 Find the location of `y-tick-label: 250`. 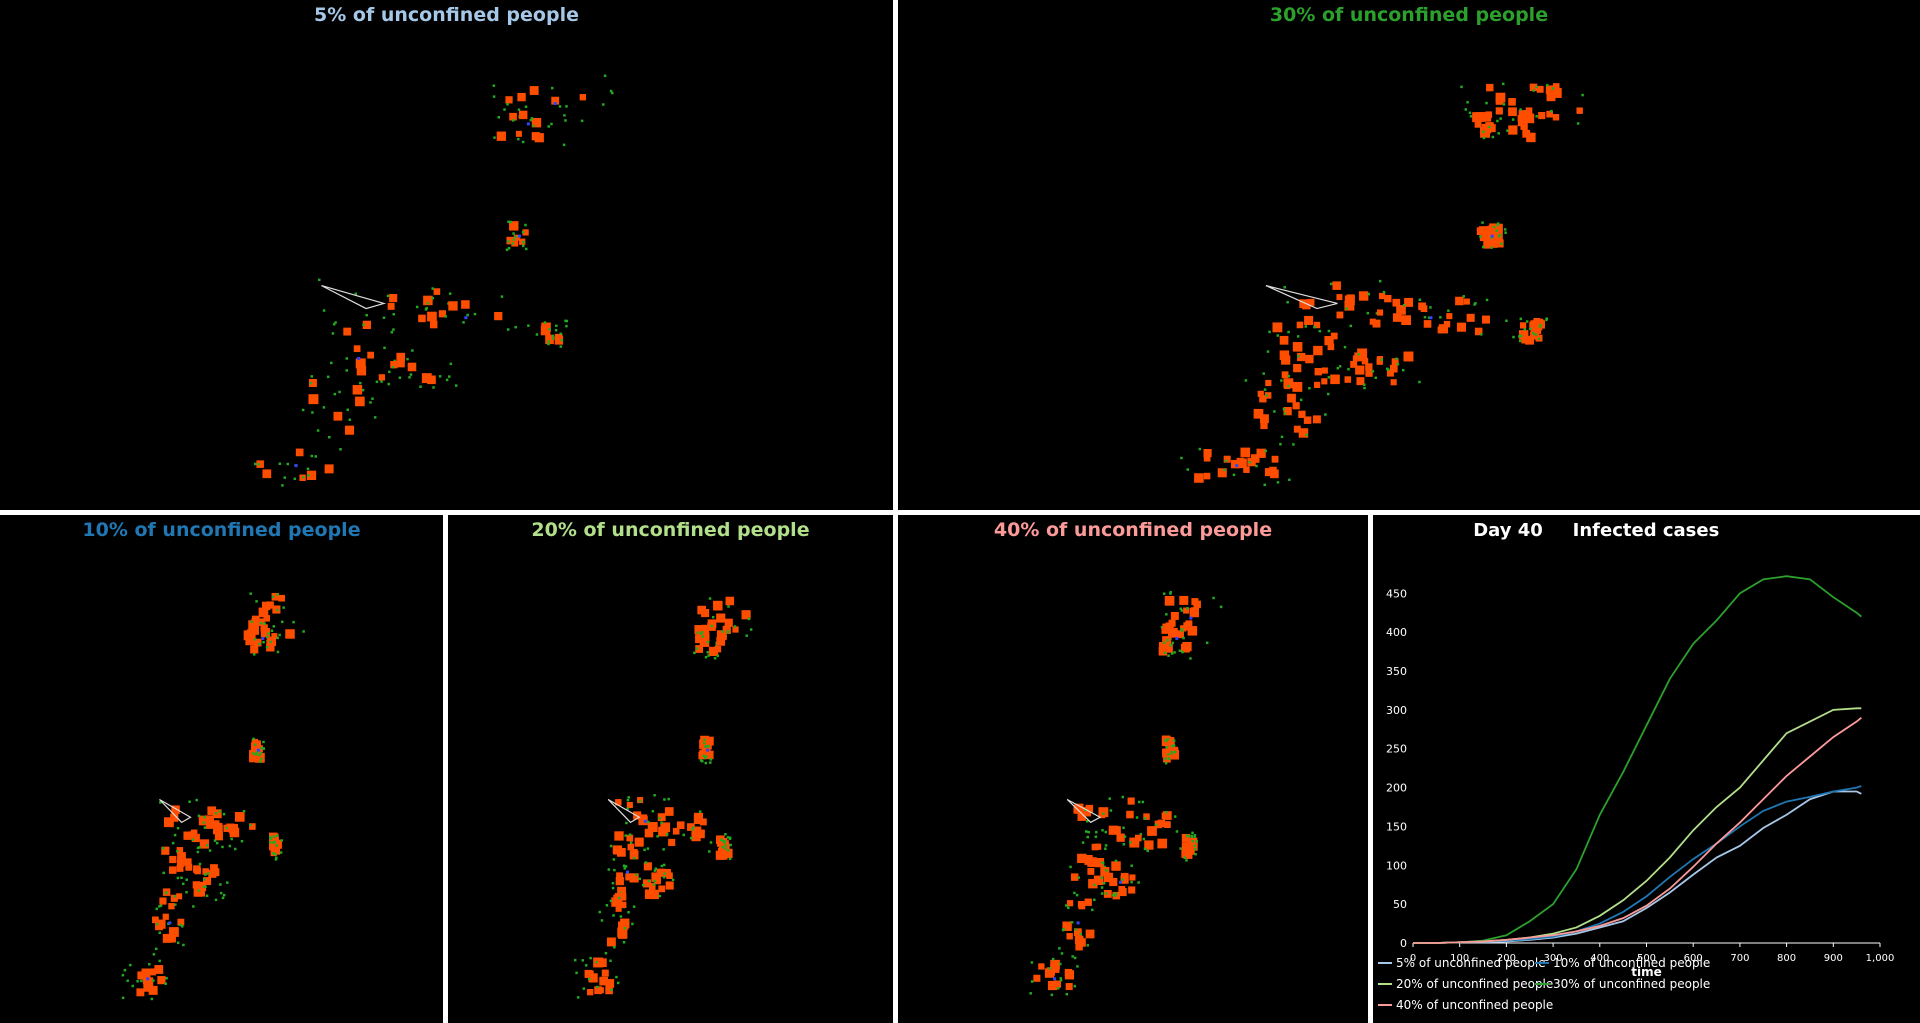

y-tick-label: 250 is located at coordinates (1396, 749).